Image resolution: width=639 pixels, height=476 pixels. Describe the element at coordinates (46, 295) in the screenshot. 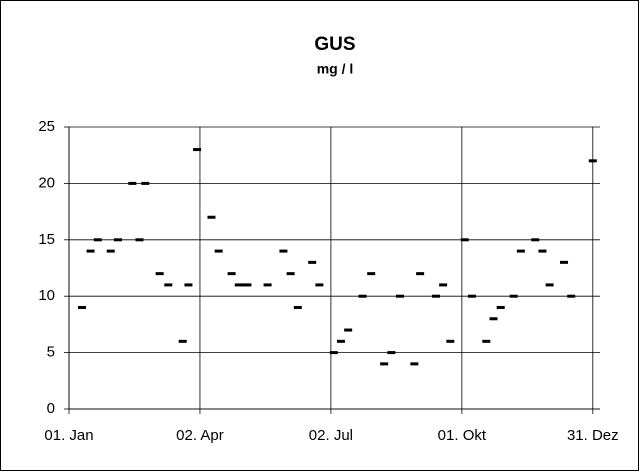

I see `y-tick-label: 10` at that location.